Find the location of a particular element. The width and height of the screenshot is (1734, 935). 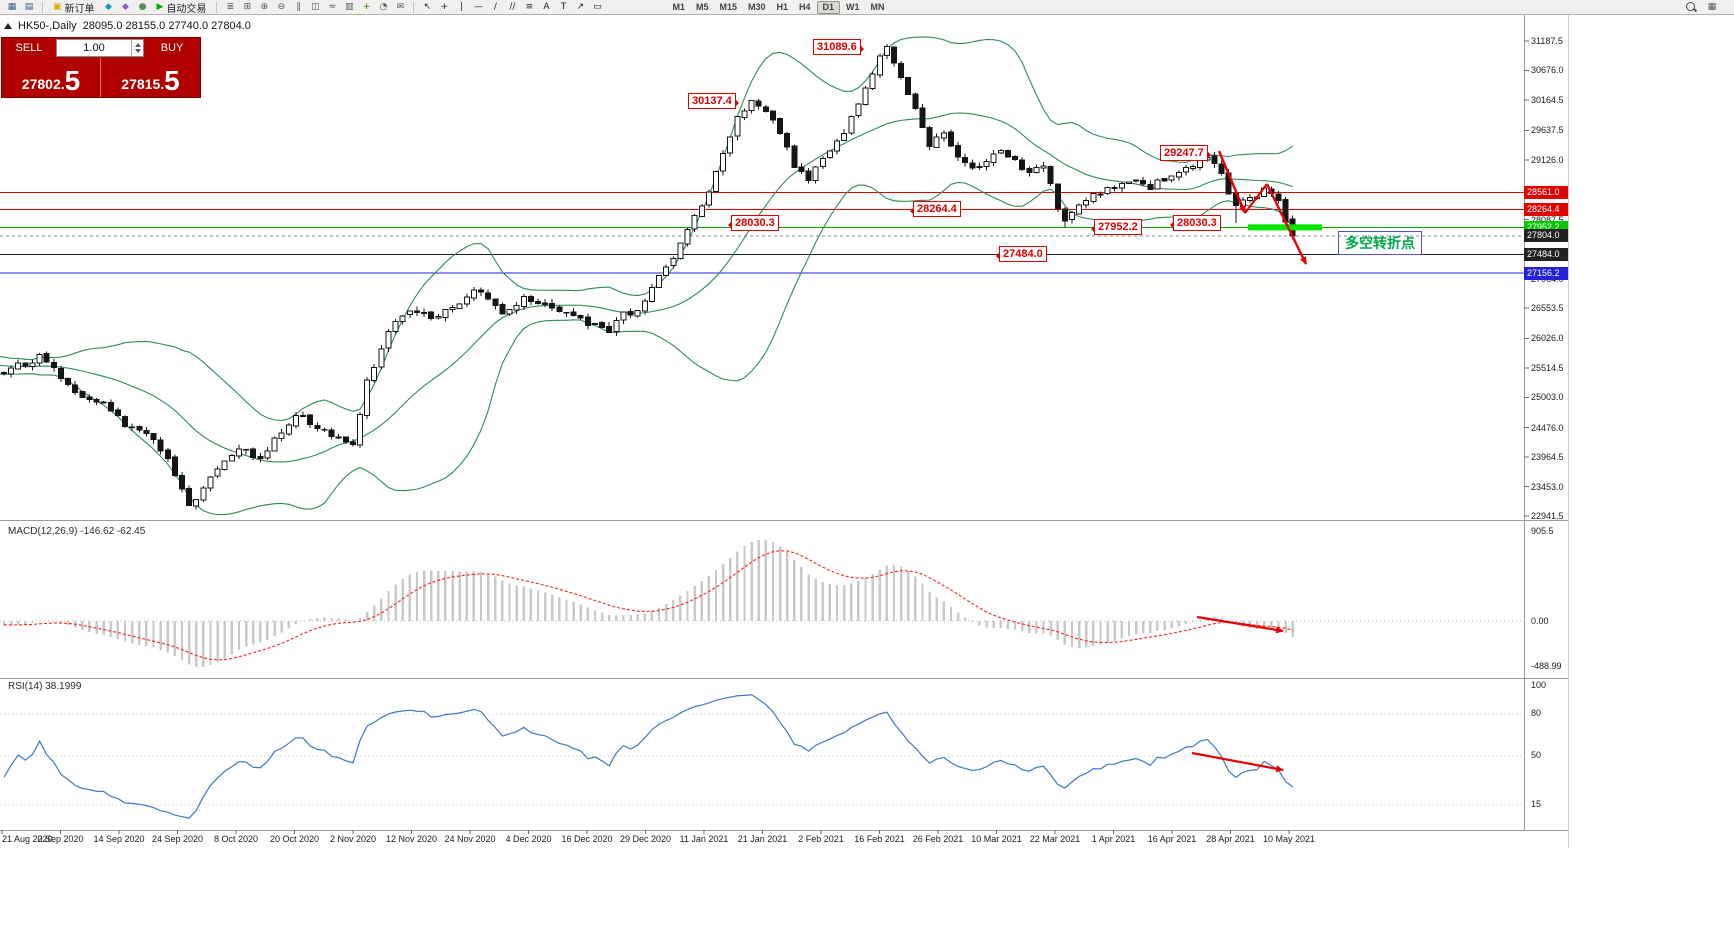

toolbar-spacer is located at coordinates (636, 7).